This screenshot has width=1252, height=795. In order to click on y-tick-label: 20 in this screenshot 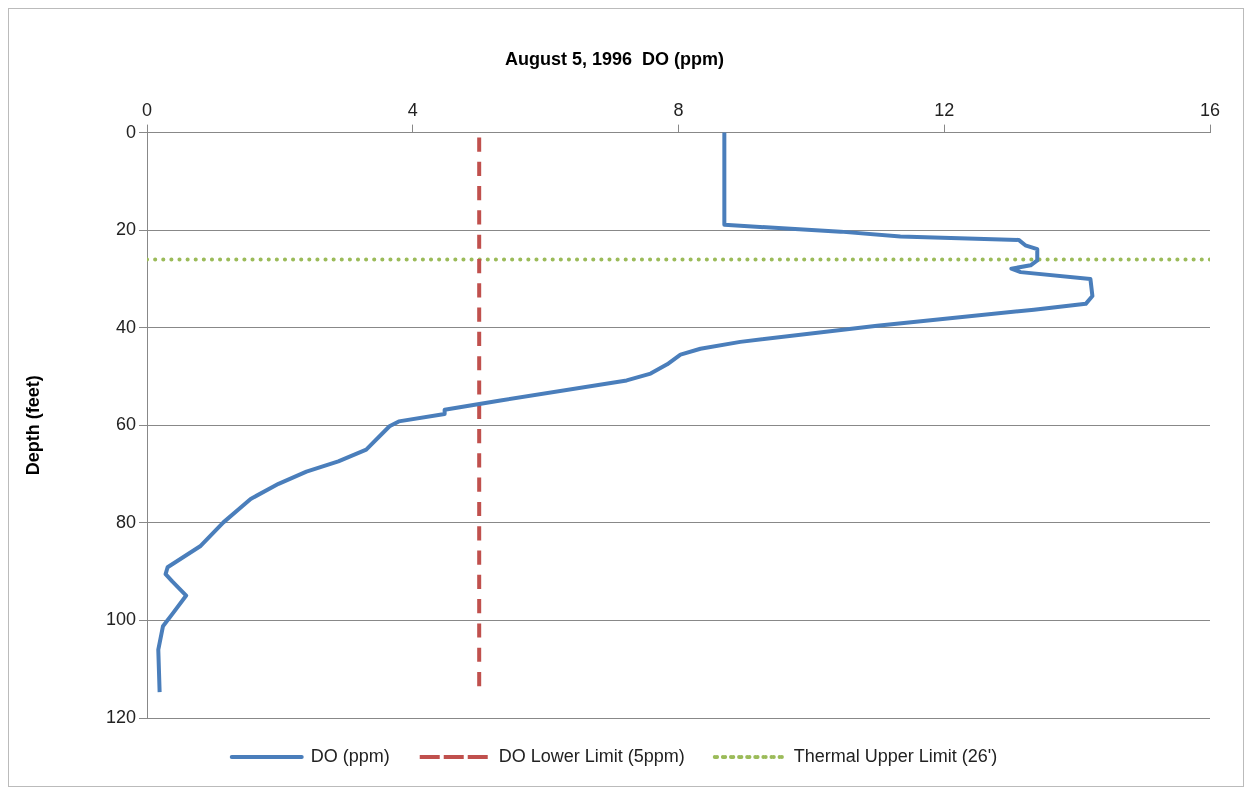, I will do `click(125, 229)`.